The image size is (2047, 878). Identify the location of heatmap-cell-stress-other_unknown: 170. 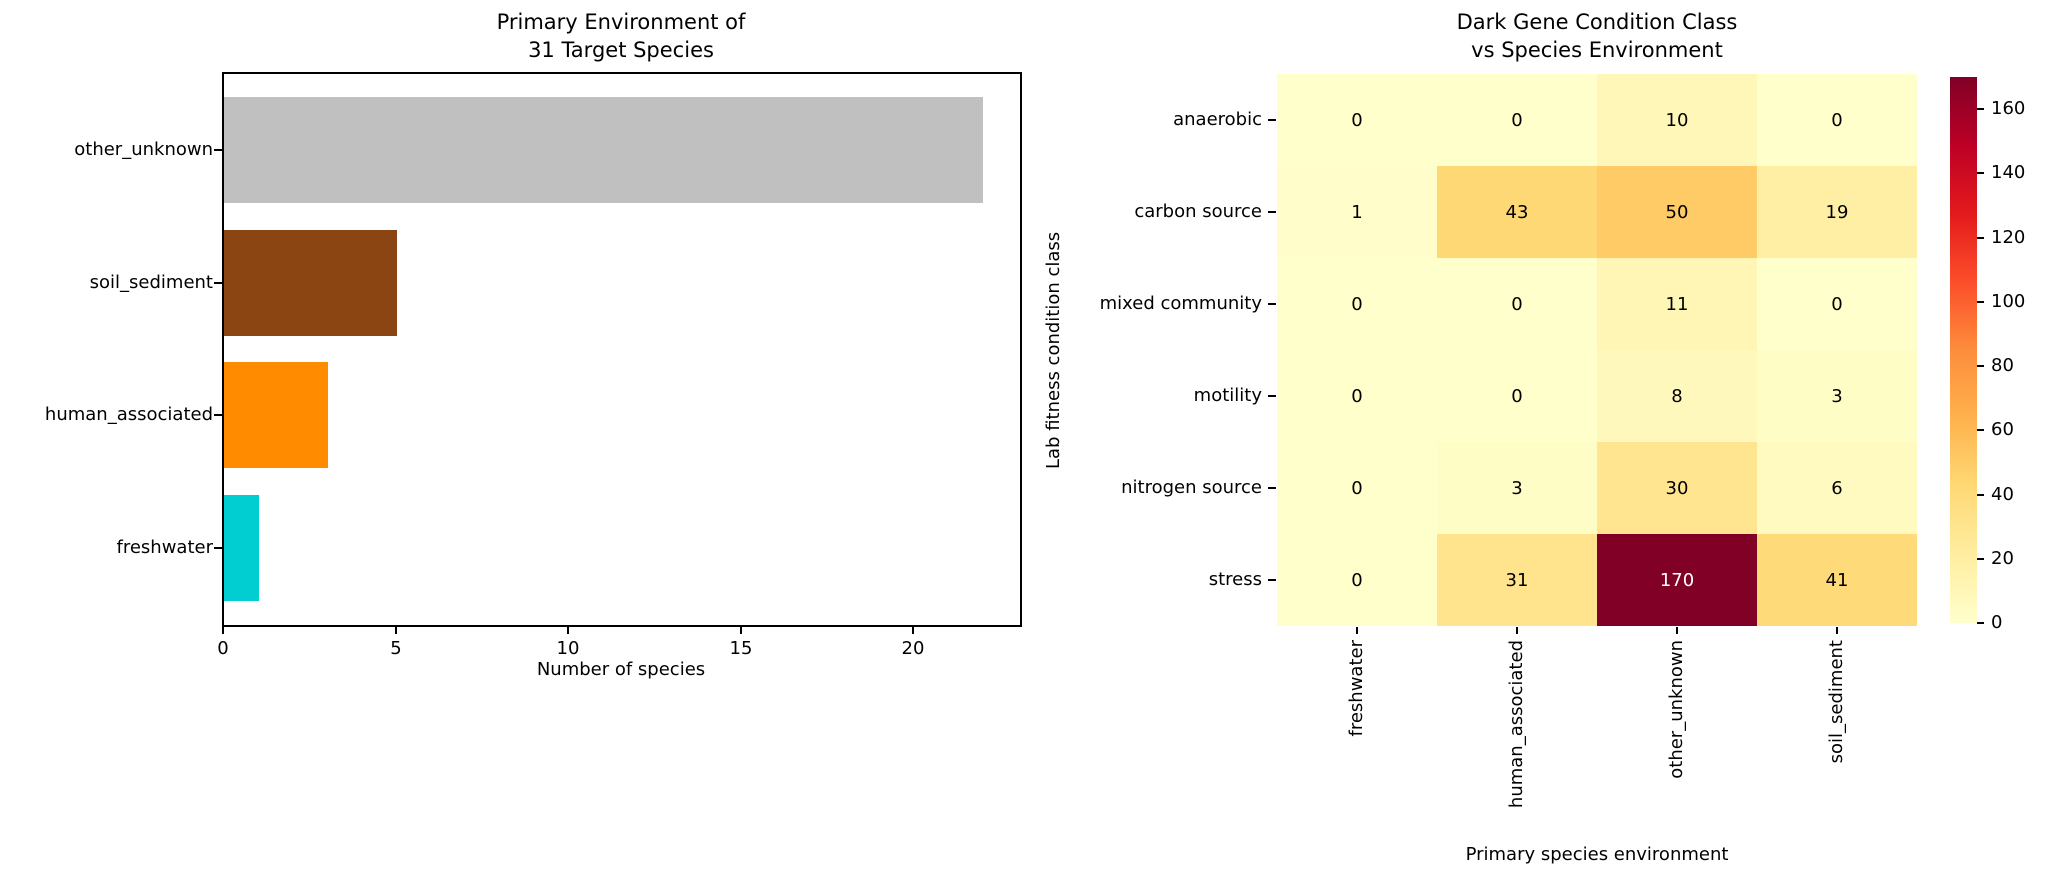
(1677, 580).